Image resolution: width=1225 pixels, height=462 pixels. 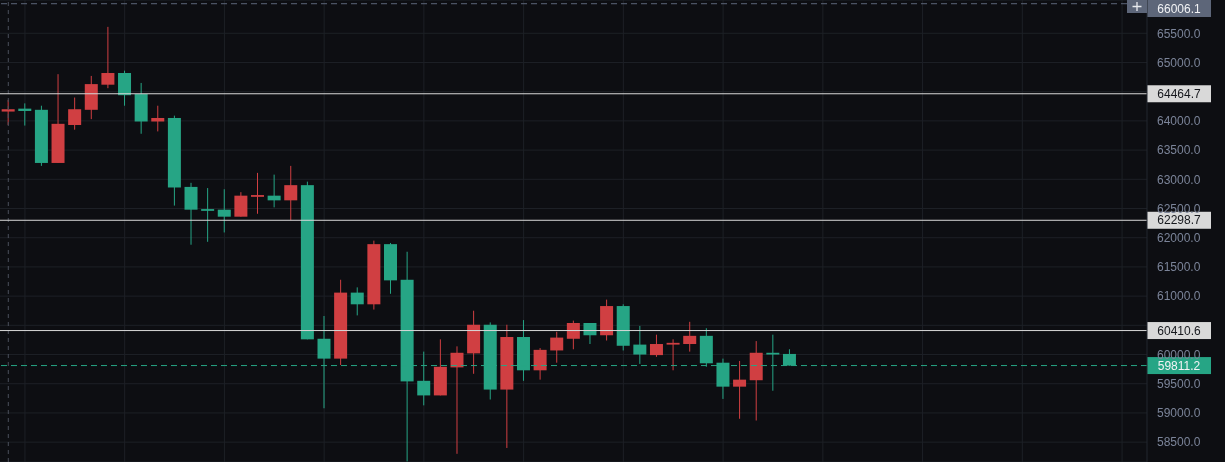 I want to click on y-tick-label: 63500.0, so click(x=1179, y=150).